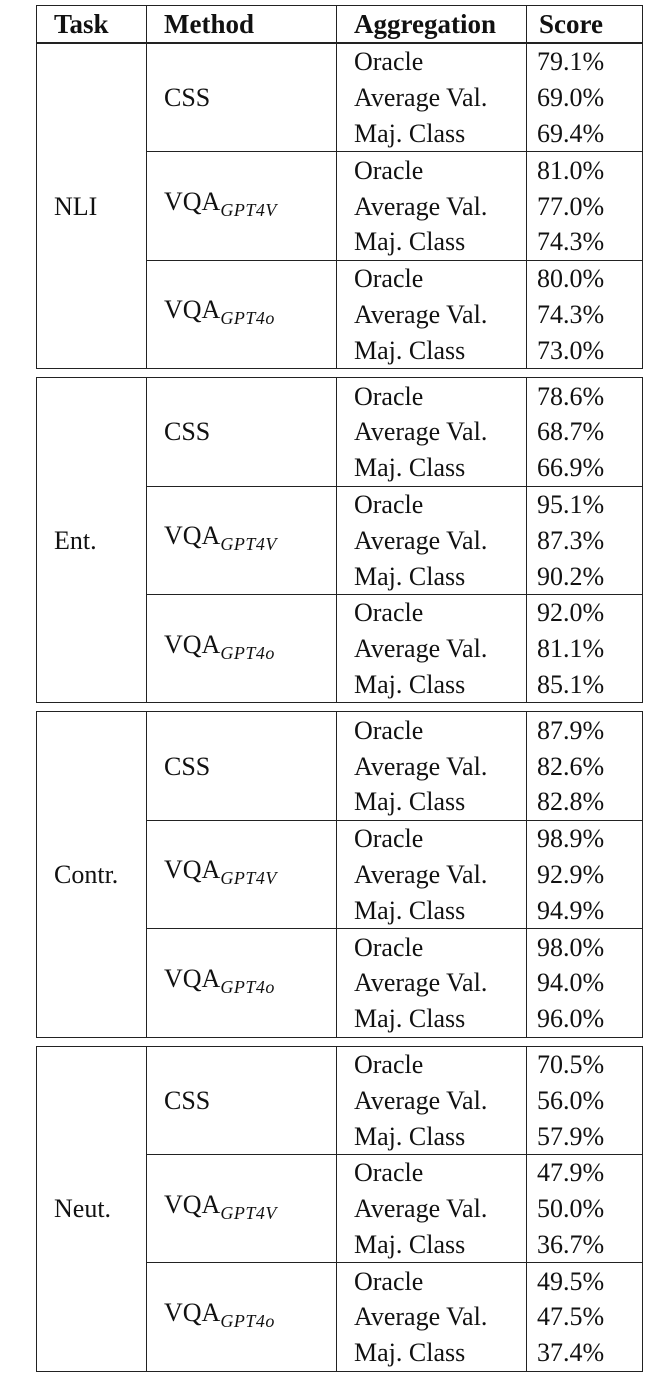 This screenshot has width=672, height=1392. I want to click on score-cell: 47.5%, so click(571, 1317).